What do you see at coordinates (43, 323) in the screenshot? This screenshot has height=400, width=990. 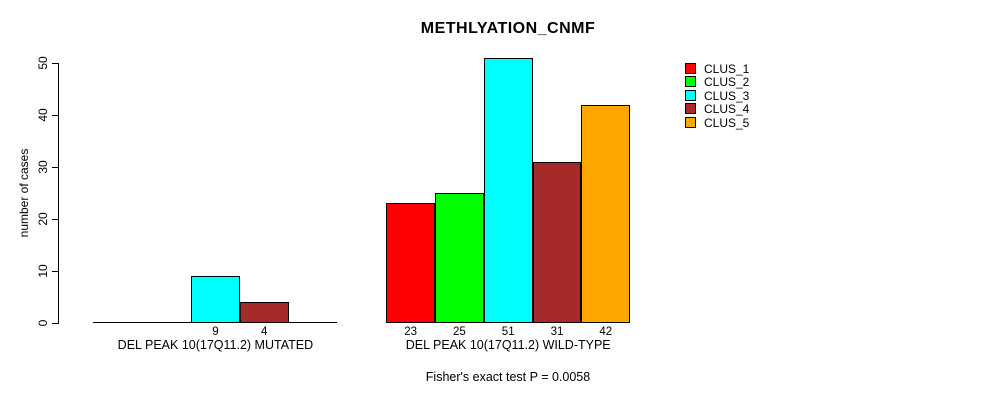 I see `y-axis-tick-label: 0` at bounding box center [43, 323].